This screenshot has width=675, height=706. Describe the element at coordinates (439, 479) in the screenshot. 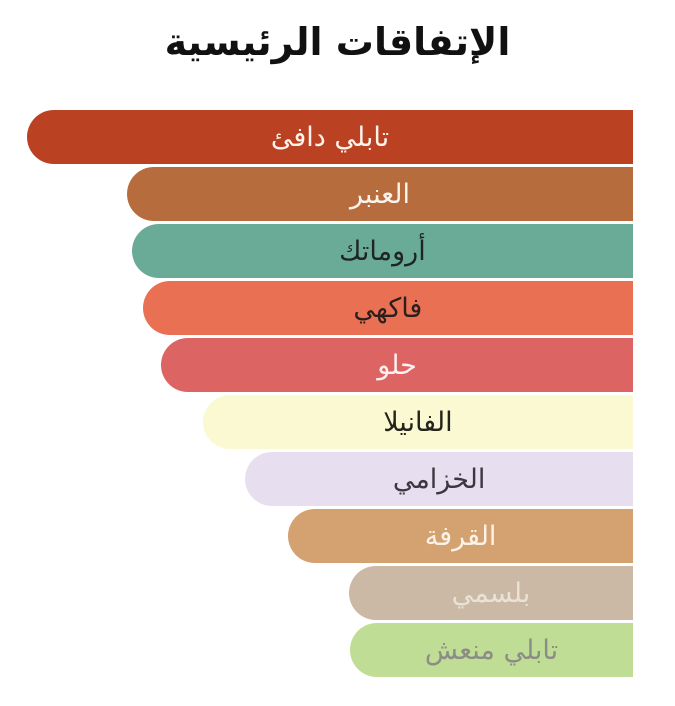

I see `accord-bar-lavender: الخزامي` at that location.